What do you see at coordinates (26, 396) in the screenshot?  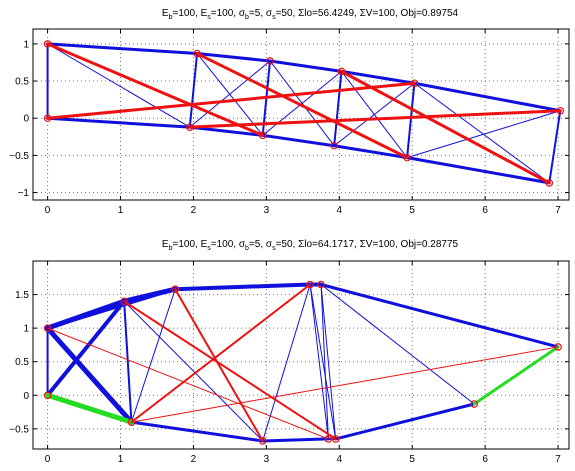 I see `y-tick-label: 0` at bounding box center [26, 396].